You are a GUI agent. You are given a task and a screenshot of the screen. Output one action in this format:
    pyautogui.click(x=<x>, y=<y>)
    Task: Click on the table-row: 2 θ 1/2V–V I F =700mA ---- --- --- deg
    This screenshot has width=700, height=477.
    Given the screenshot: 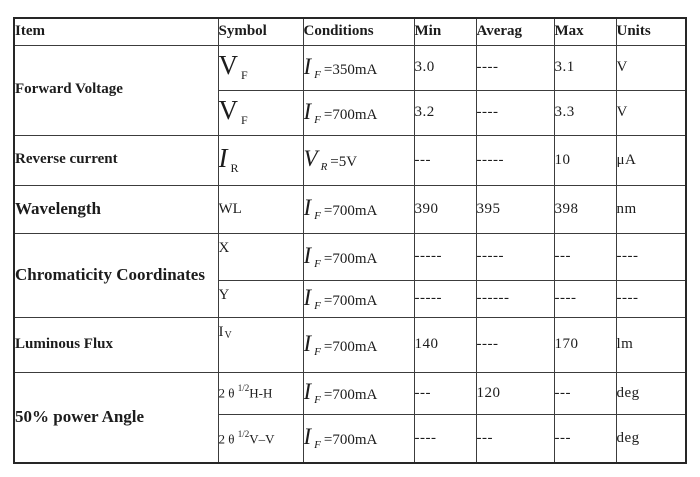 What is the action you would take?
    pyautogui.click(x=350, y=438)
    